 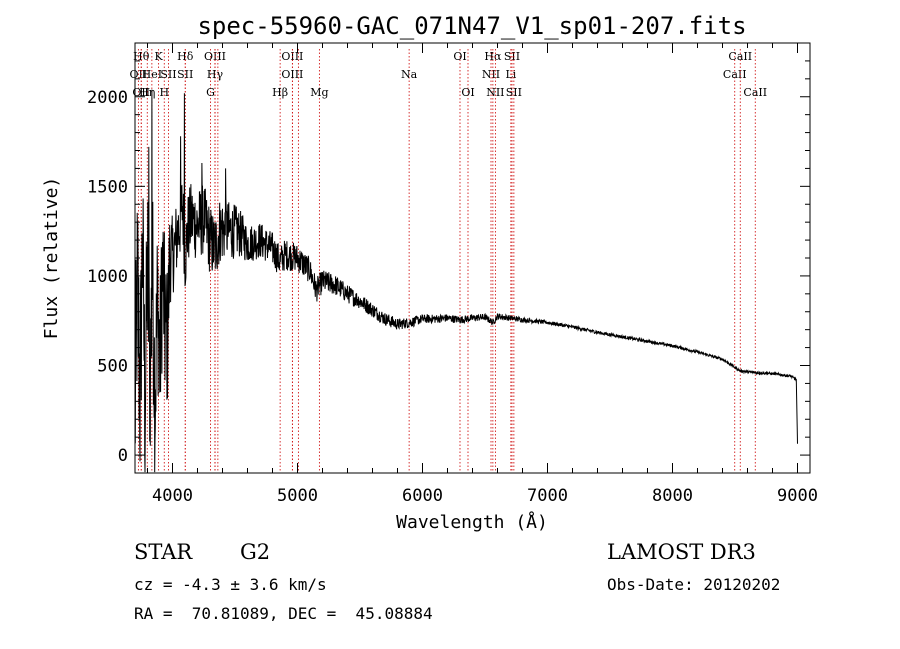 I want to click on line-marker-label: Hβ, so click(x=280, y=92).